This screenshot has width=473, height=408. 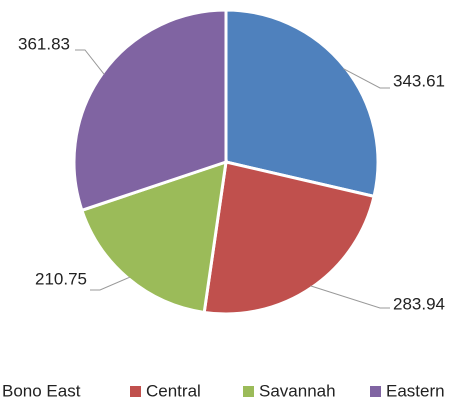 I want to click on legend-label: Bono East, so click(x=41, y=390).